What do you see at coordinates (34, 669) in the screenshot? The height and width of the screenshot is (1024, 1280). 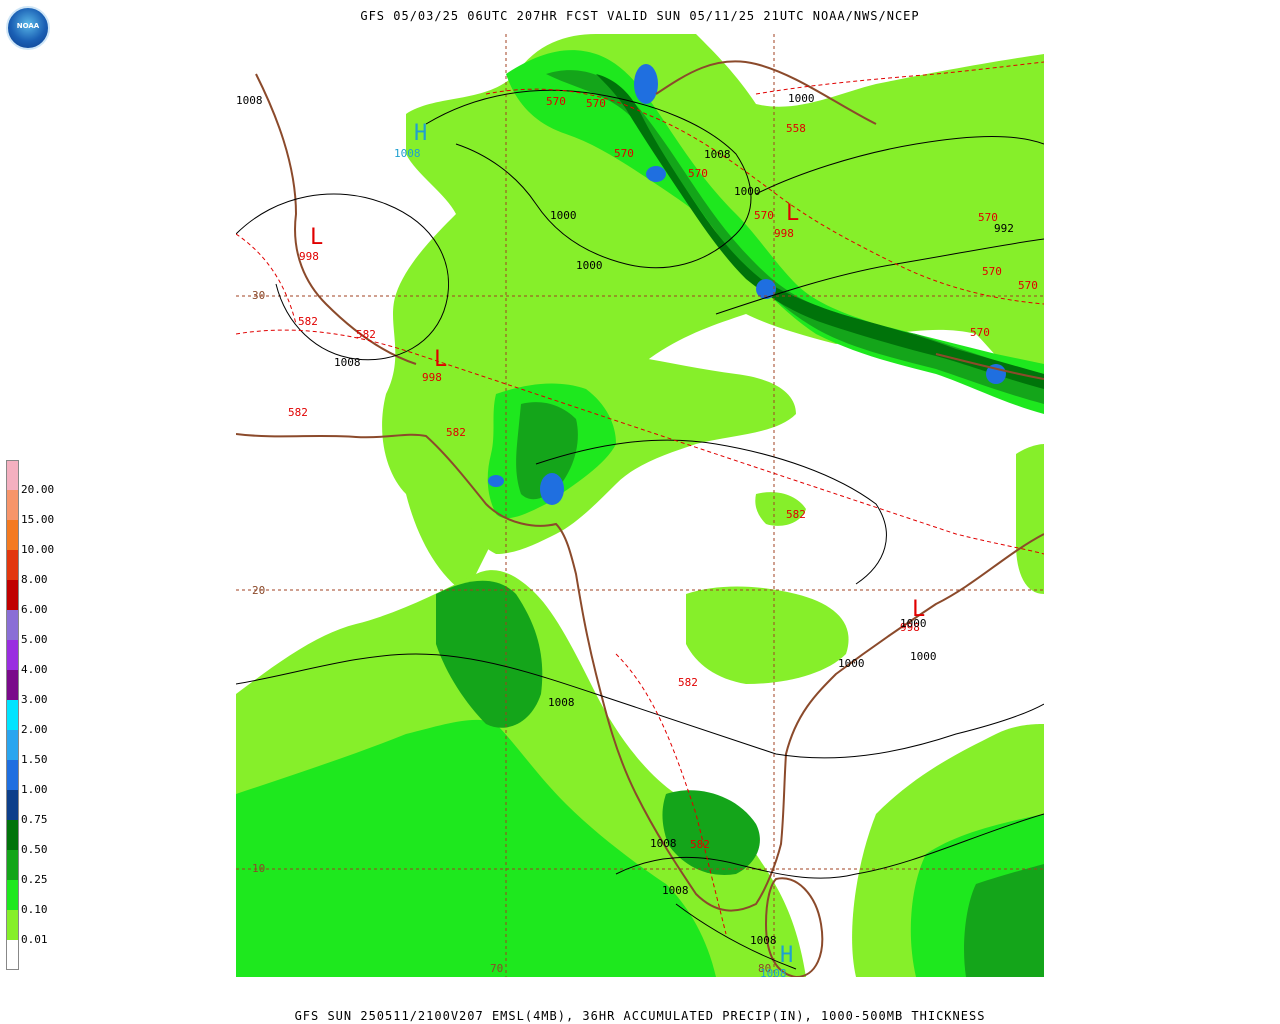 I see `legend-label: 4.00` at bounding box center [34, 669].